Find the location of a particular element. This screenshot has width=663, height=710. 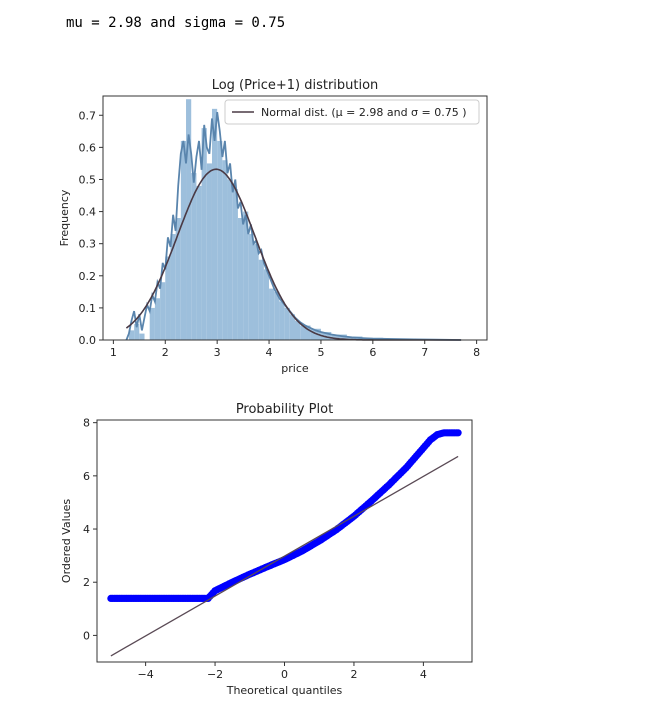

y-tick-label: 0.5 is located at coordinates (88, 179).